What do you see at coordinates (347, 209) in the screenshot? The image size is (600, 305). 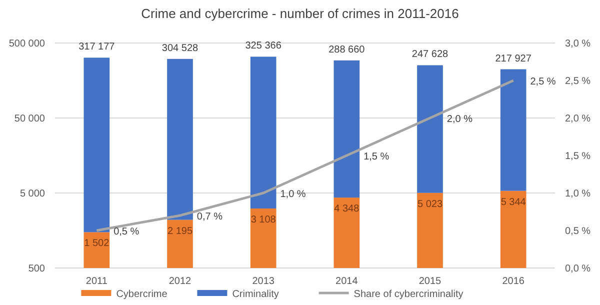 I see `data-label: 4 348` at bounding box center [347, 209].